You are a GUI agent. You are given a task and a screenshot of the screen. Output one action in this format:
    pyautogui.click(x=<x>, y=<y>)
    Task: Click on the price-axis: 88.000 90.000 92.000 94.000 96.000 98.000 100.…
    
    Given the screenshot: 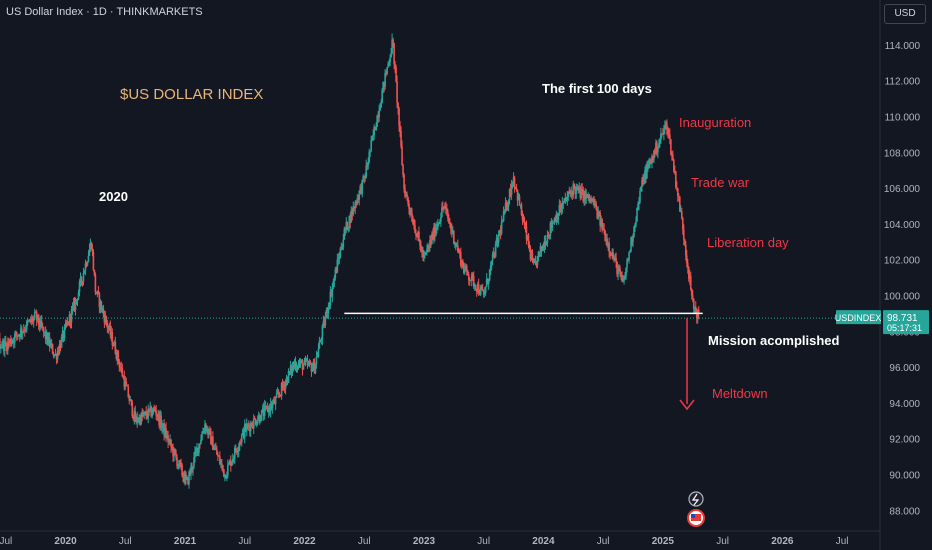 What is the action you would take?
    pyautogui.click(x=902, y=279)
    